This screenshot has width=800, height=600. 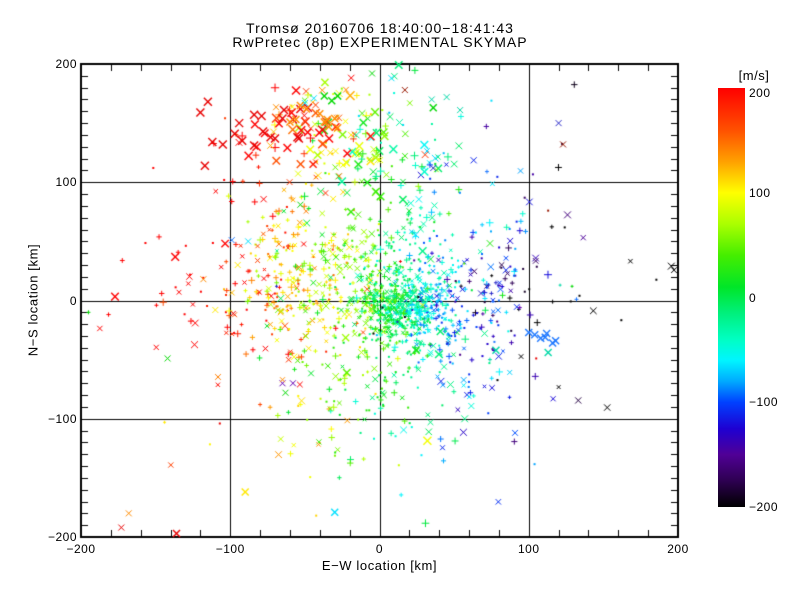 I want to click on colorbar-tick-label: 0, so click(x=753, y=297).